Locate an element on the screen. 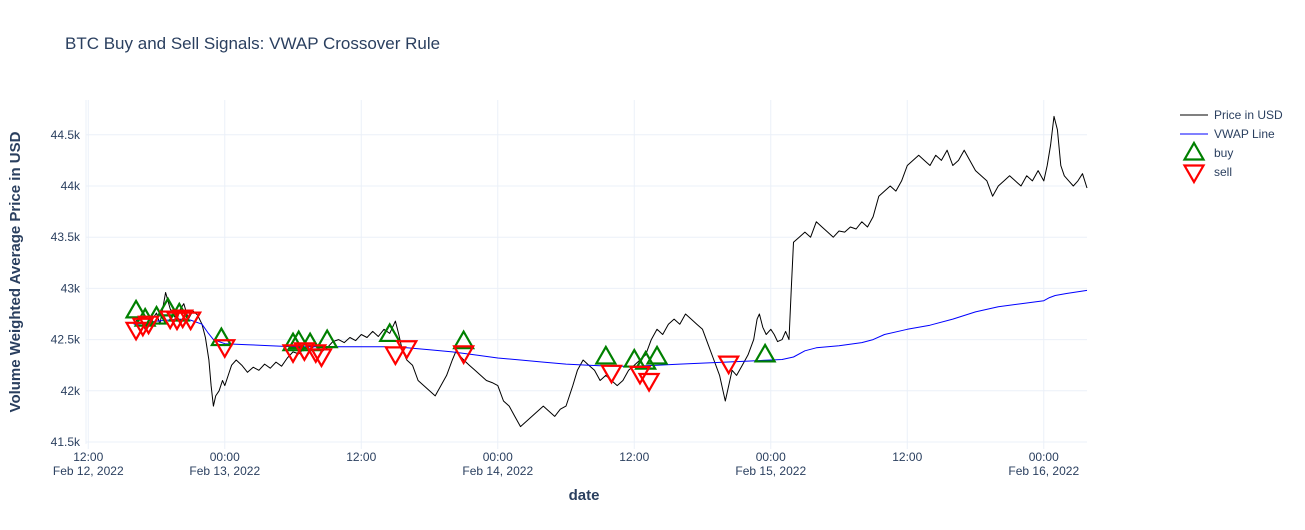 This screenshot has height=530, width=1305. legend-item: Price in USD is located at coordinates (1231, 115).